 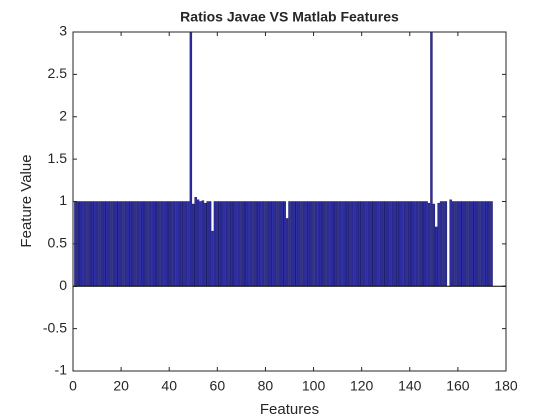 What do you see at coordinates (58, 73) in the screenshot?
I see `y-tick-label: 2.5` at bounding box center [58, 73].